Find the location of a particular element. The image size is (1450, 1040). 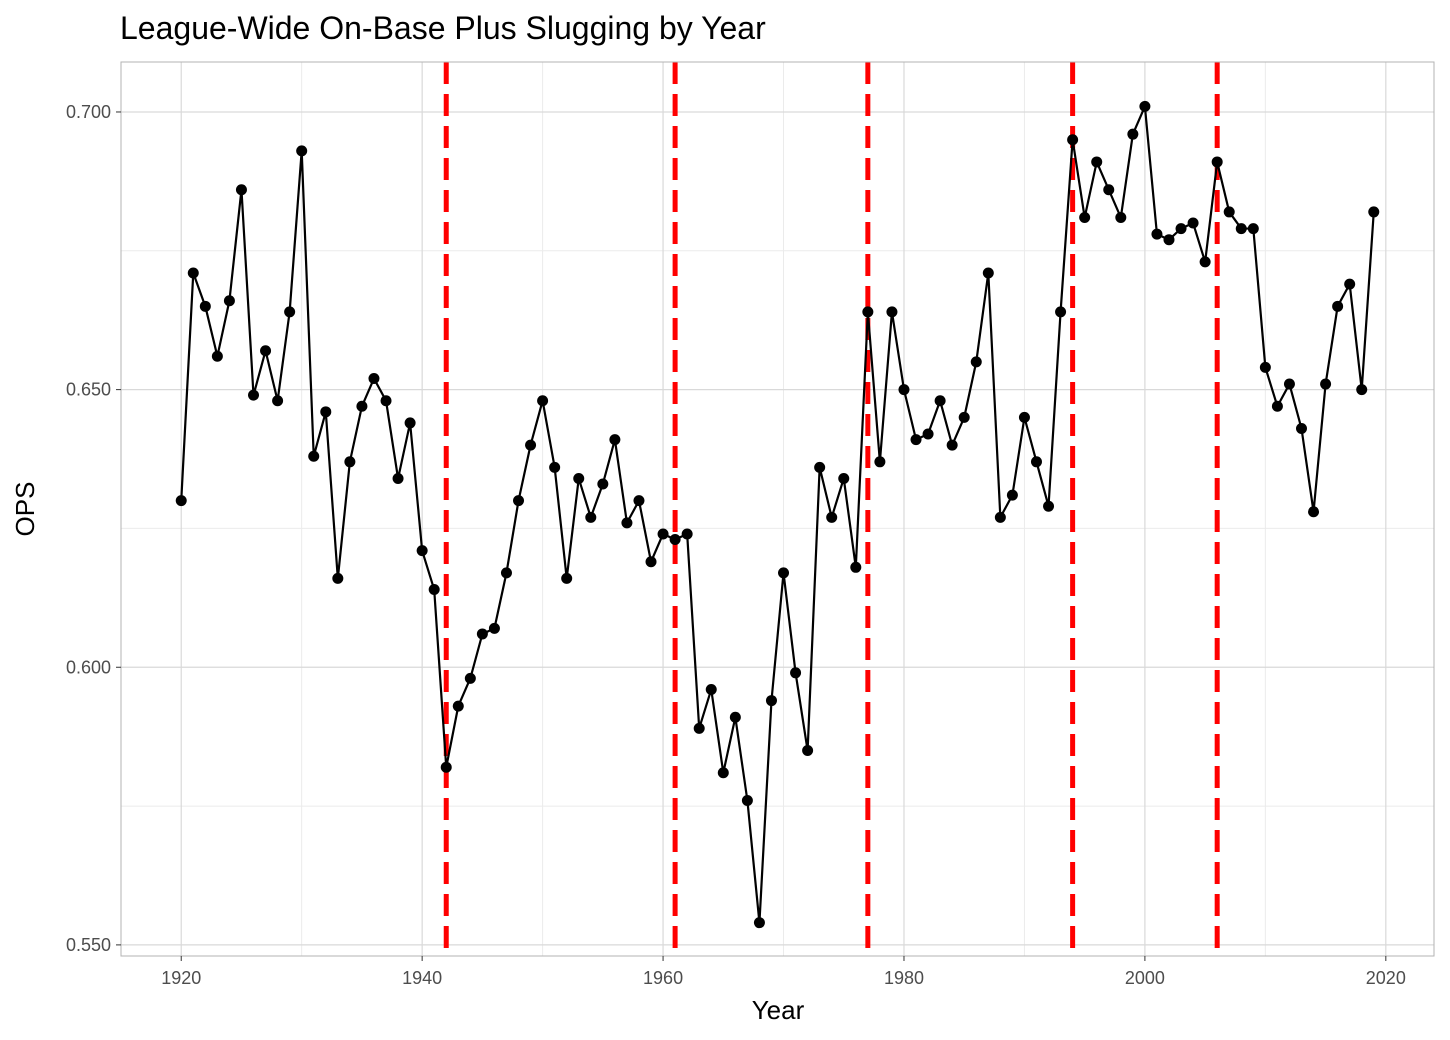

data-point-1982 is located at coordinates (928, 434).